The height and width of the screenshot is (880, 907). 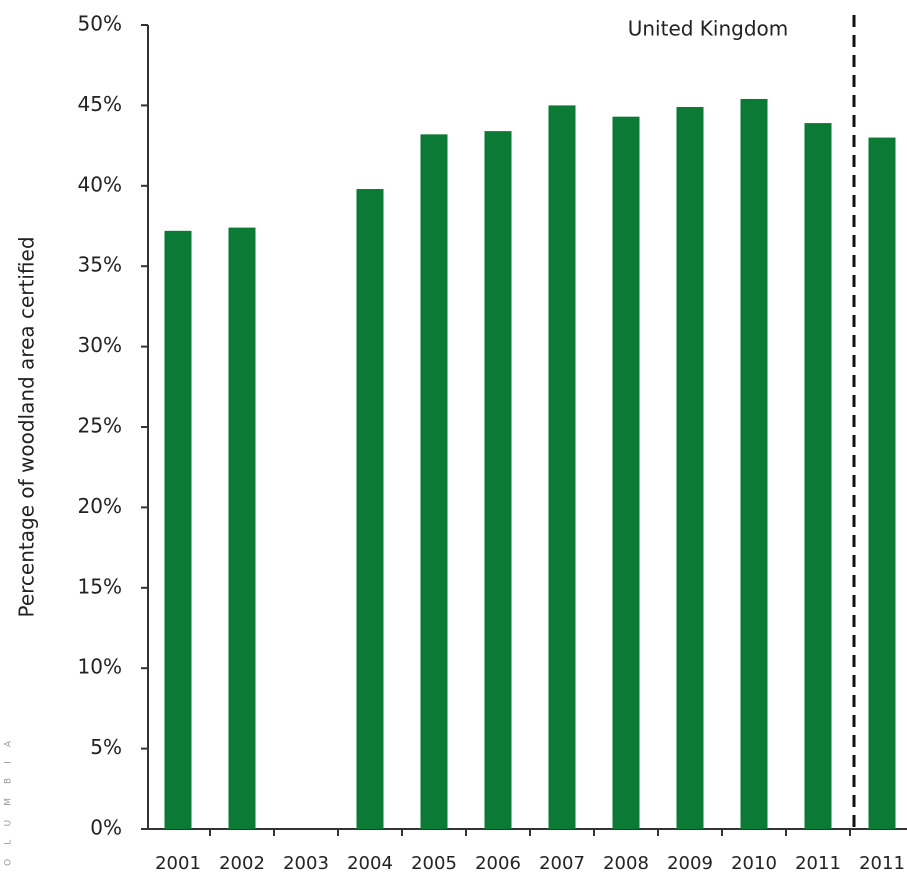 I want to click on y-tick-label: 10%, so click(x=100, y=667).